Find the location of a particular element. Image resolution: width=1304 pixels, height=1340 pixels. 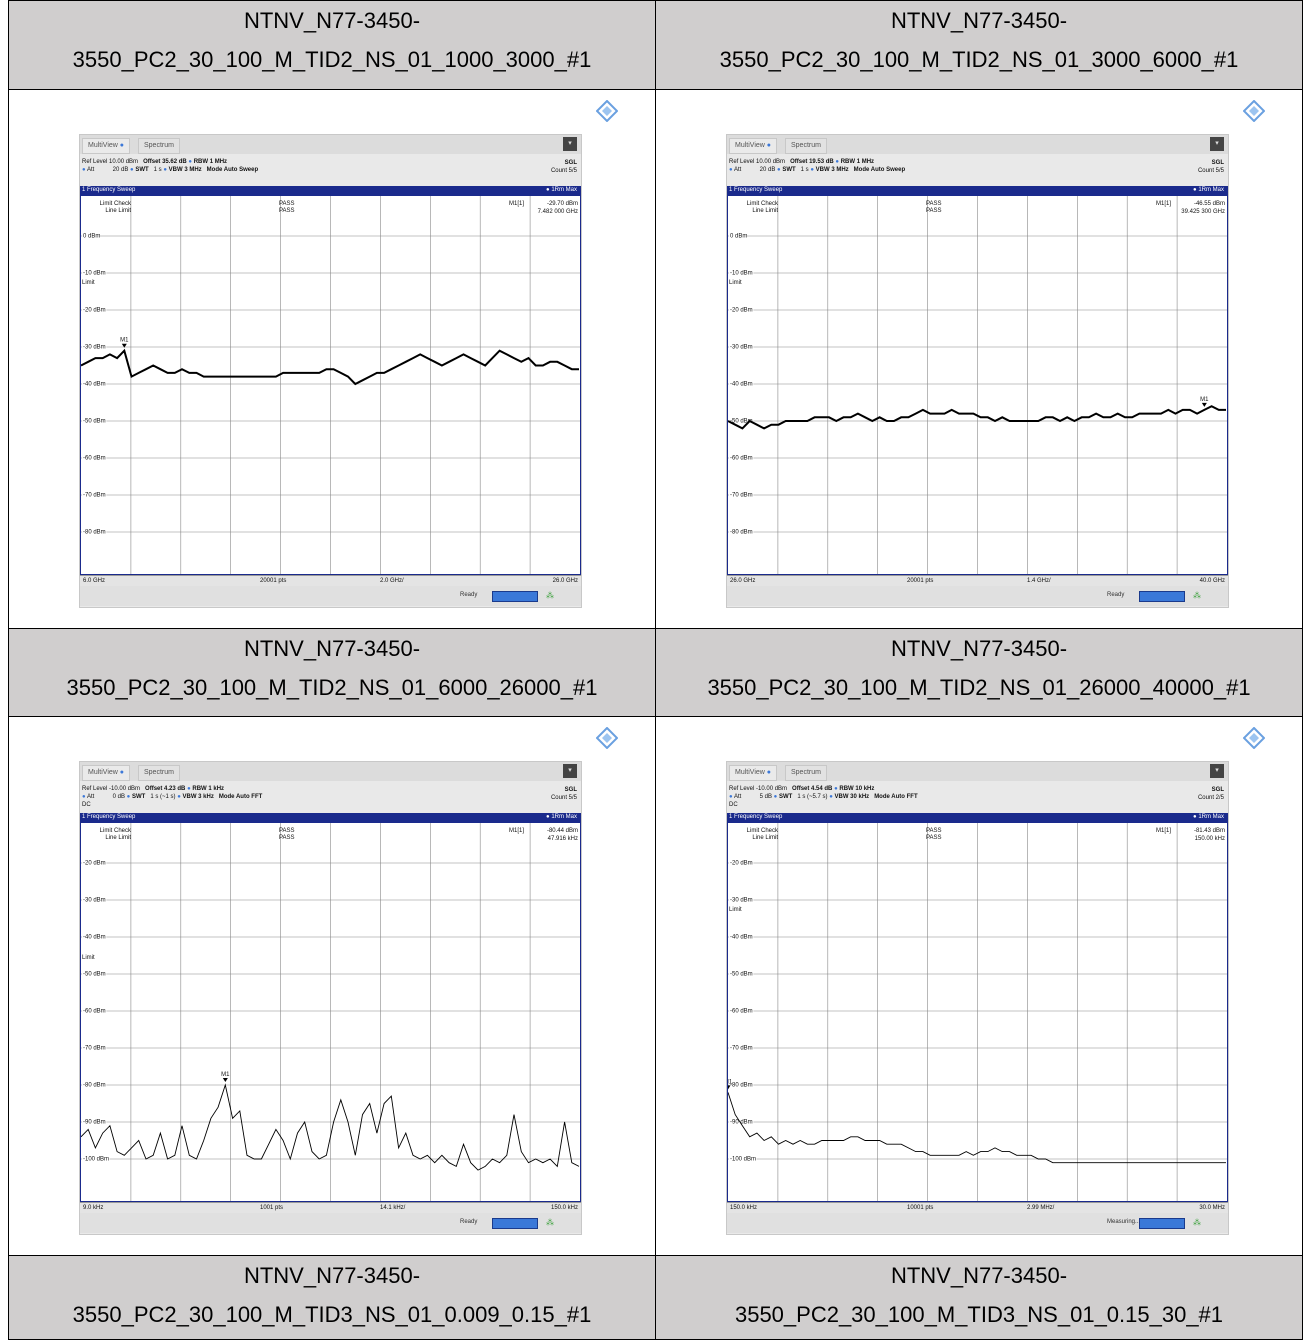

level-label: -80 dBm is located at coordinates (741, 1085).